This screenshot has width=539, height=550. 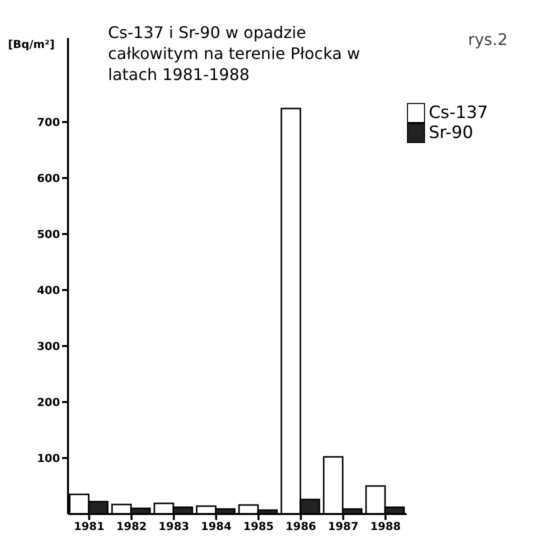 I want to click on y-tick-label: 200, so click(x=48, y=402).